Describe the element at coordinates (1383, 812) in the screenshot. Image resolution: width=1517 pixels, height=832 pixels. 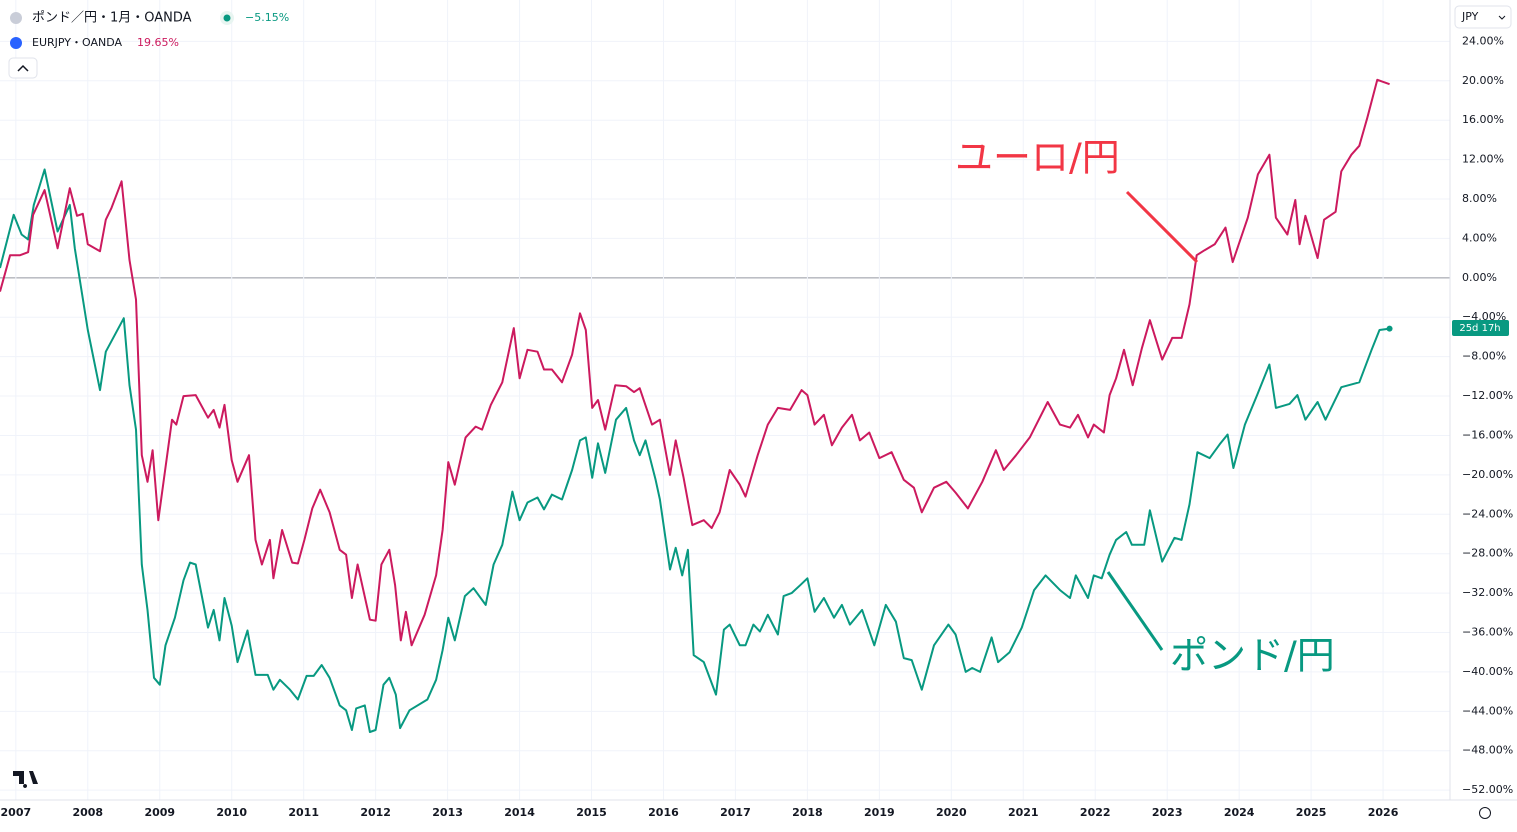
I see `x-tick-label: 2026` at that location.